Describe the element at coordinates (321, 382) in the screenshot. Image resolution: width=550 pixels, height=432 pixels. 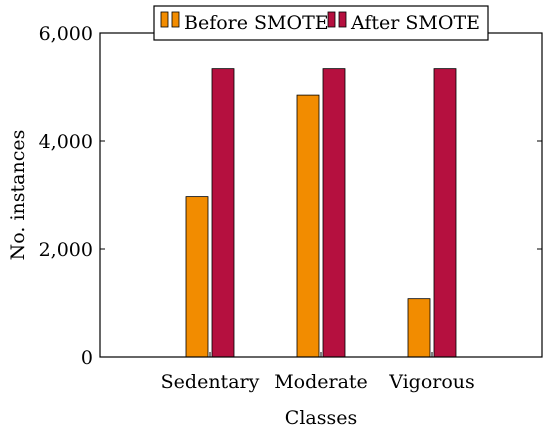
I see `x-tick-label-moderate: Moderate` at that location.